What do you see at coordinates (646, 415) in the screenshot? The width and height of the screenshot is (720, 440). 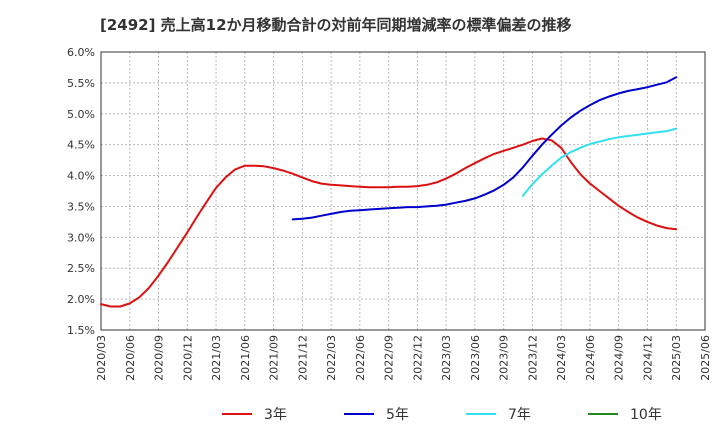 I see `legend-label: 10年` at bounding box center [646, 415].